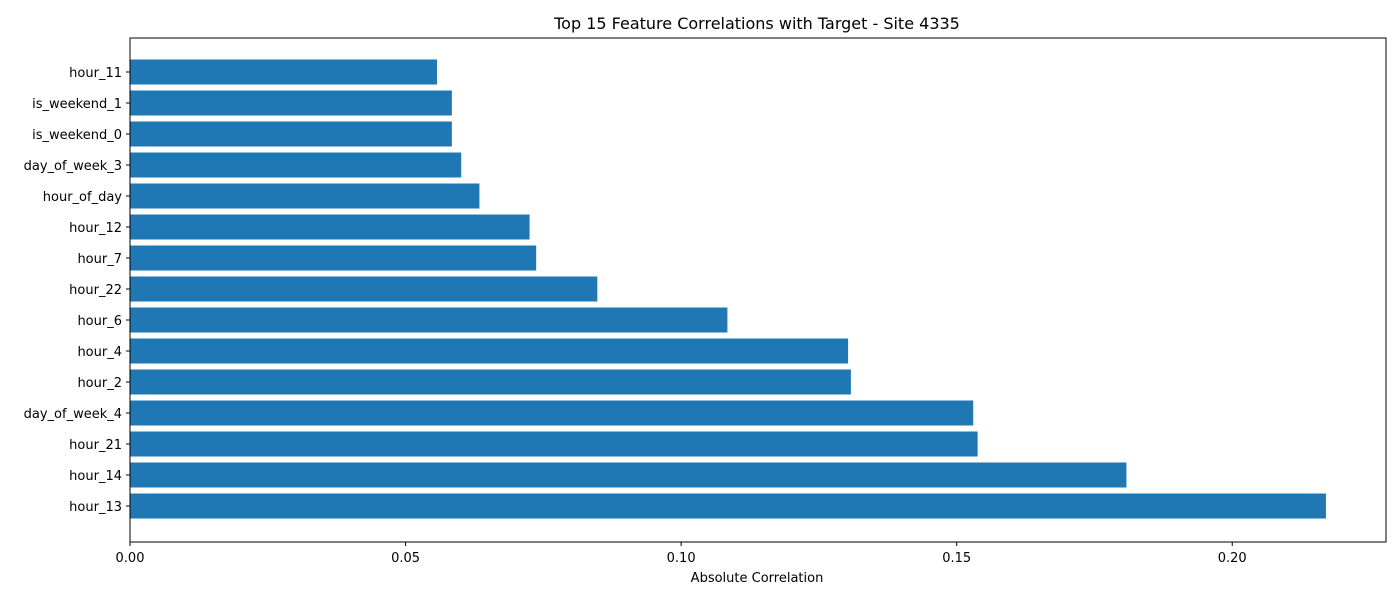 The height and width of the screenshot is (600, 1400). I want to click on x-tick-label: 0.15, so click(956, 558).